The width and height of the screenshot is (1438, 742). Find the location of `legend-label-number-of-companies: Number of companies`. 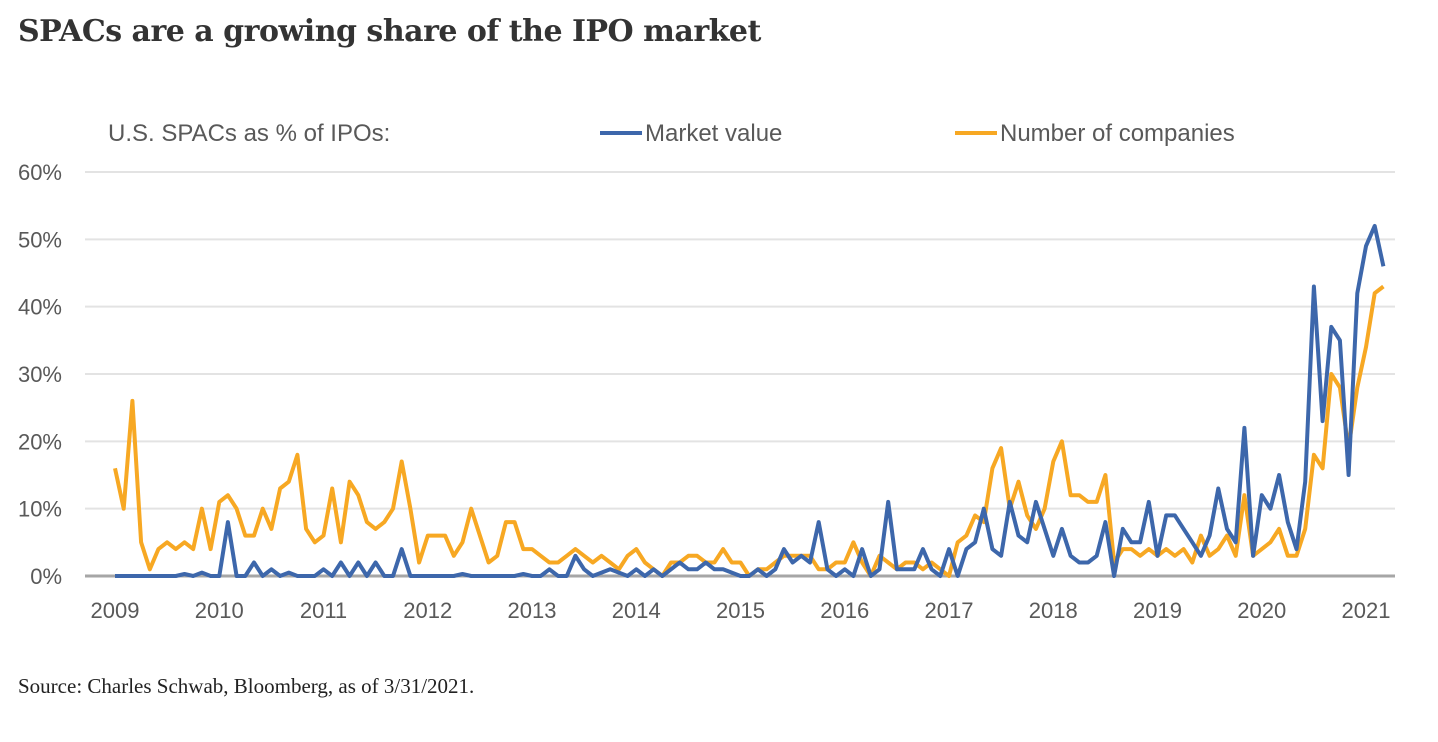

legend-label-number-of-companies: Number of companies is located at coordinates (1117, 133).